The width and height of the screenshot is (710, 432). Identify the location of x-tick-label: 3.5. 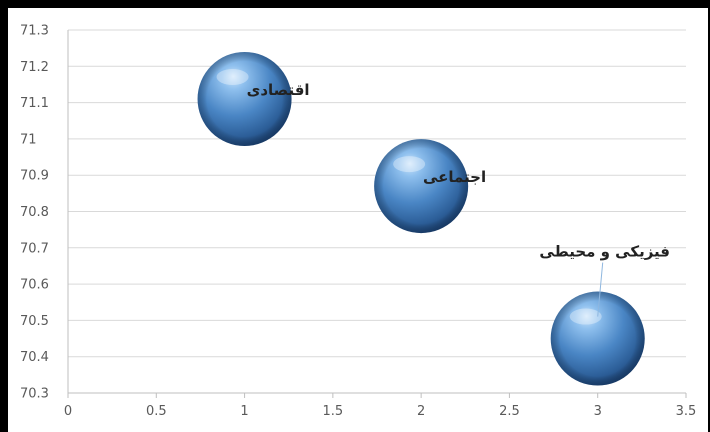
(686, 411).